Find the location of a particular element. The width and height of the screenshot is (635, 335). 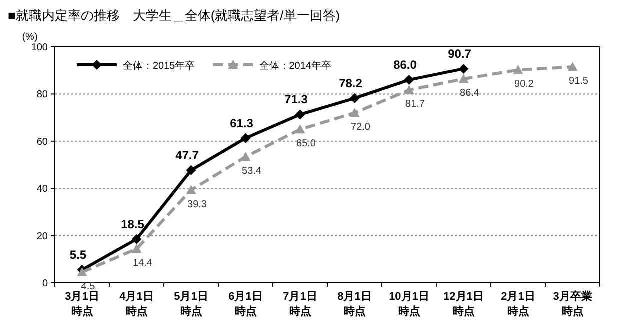

y-tick-label: 60 is located at coordinates (42, 142).